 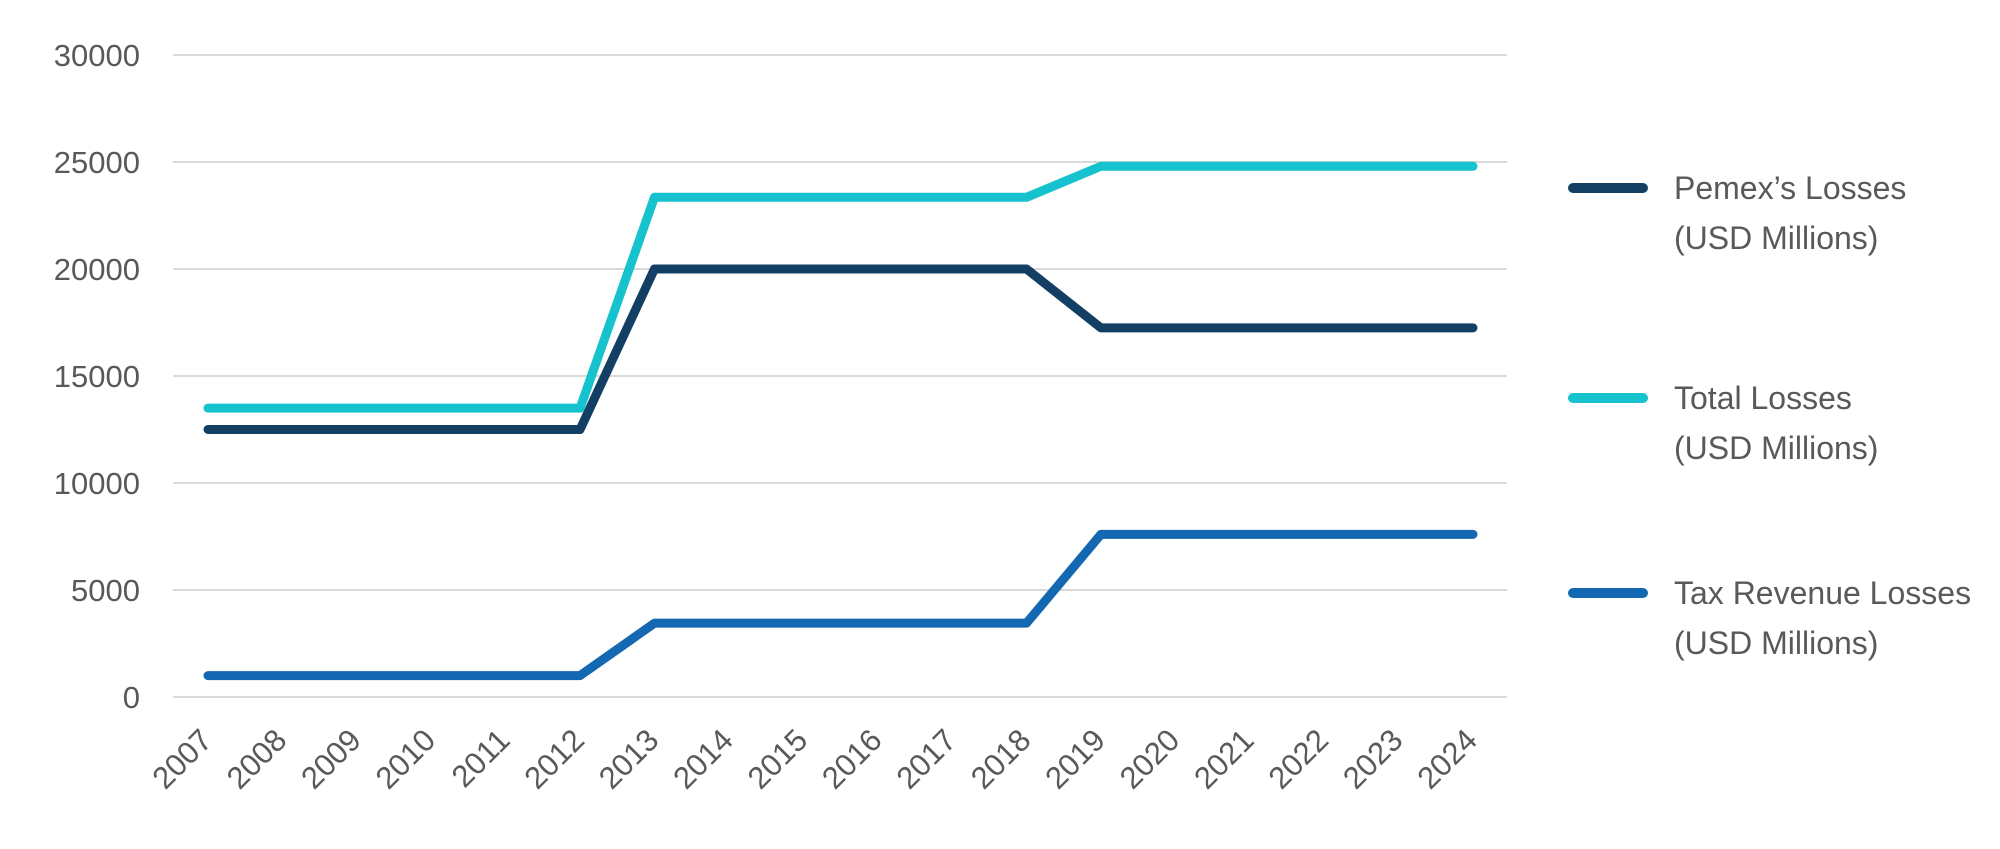 What do you see at coordinates (1001, 759) in the screenshot?
I see `x-tick-label: 2018` at bounding box center [1001, 759].